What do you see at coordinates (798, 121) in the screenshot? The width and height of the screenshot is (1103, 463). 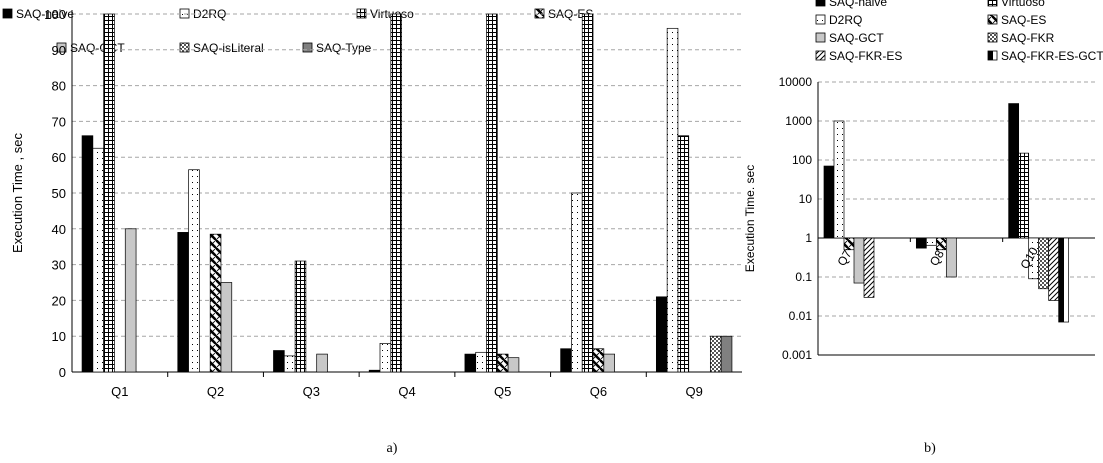 I see `ytick-label-b: 1000` at bounding box center [798, 121].